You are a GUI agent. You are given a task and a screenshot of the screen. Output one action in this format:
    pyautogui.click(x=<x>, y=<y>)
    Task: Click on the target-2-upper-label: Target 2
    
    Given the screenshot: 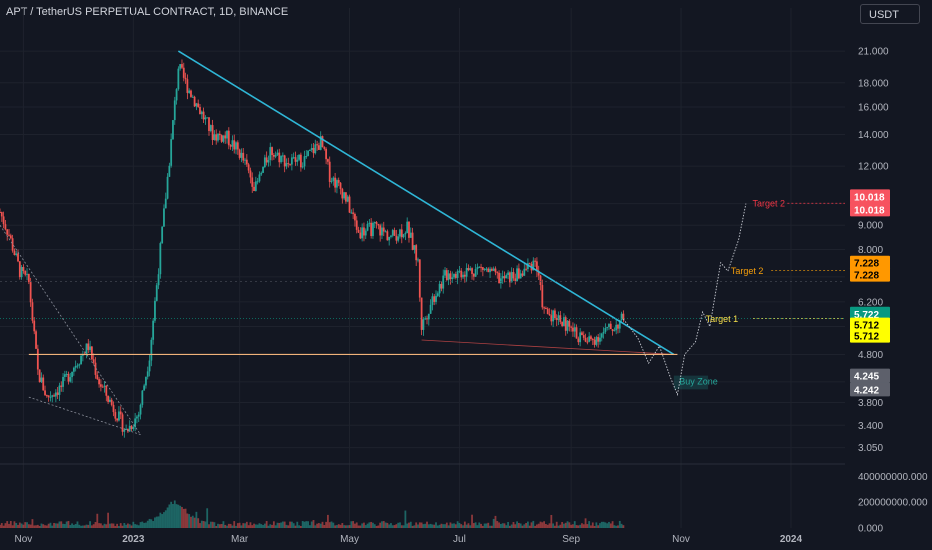 What is the action you would take?
    pyautogui.click(x=769, y=204)
    